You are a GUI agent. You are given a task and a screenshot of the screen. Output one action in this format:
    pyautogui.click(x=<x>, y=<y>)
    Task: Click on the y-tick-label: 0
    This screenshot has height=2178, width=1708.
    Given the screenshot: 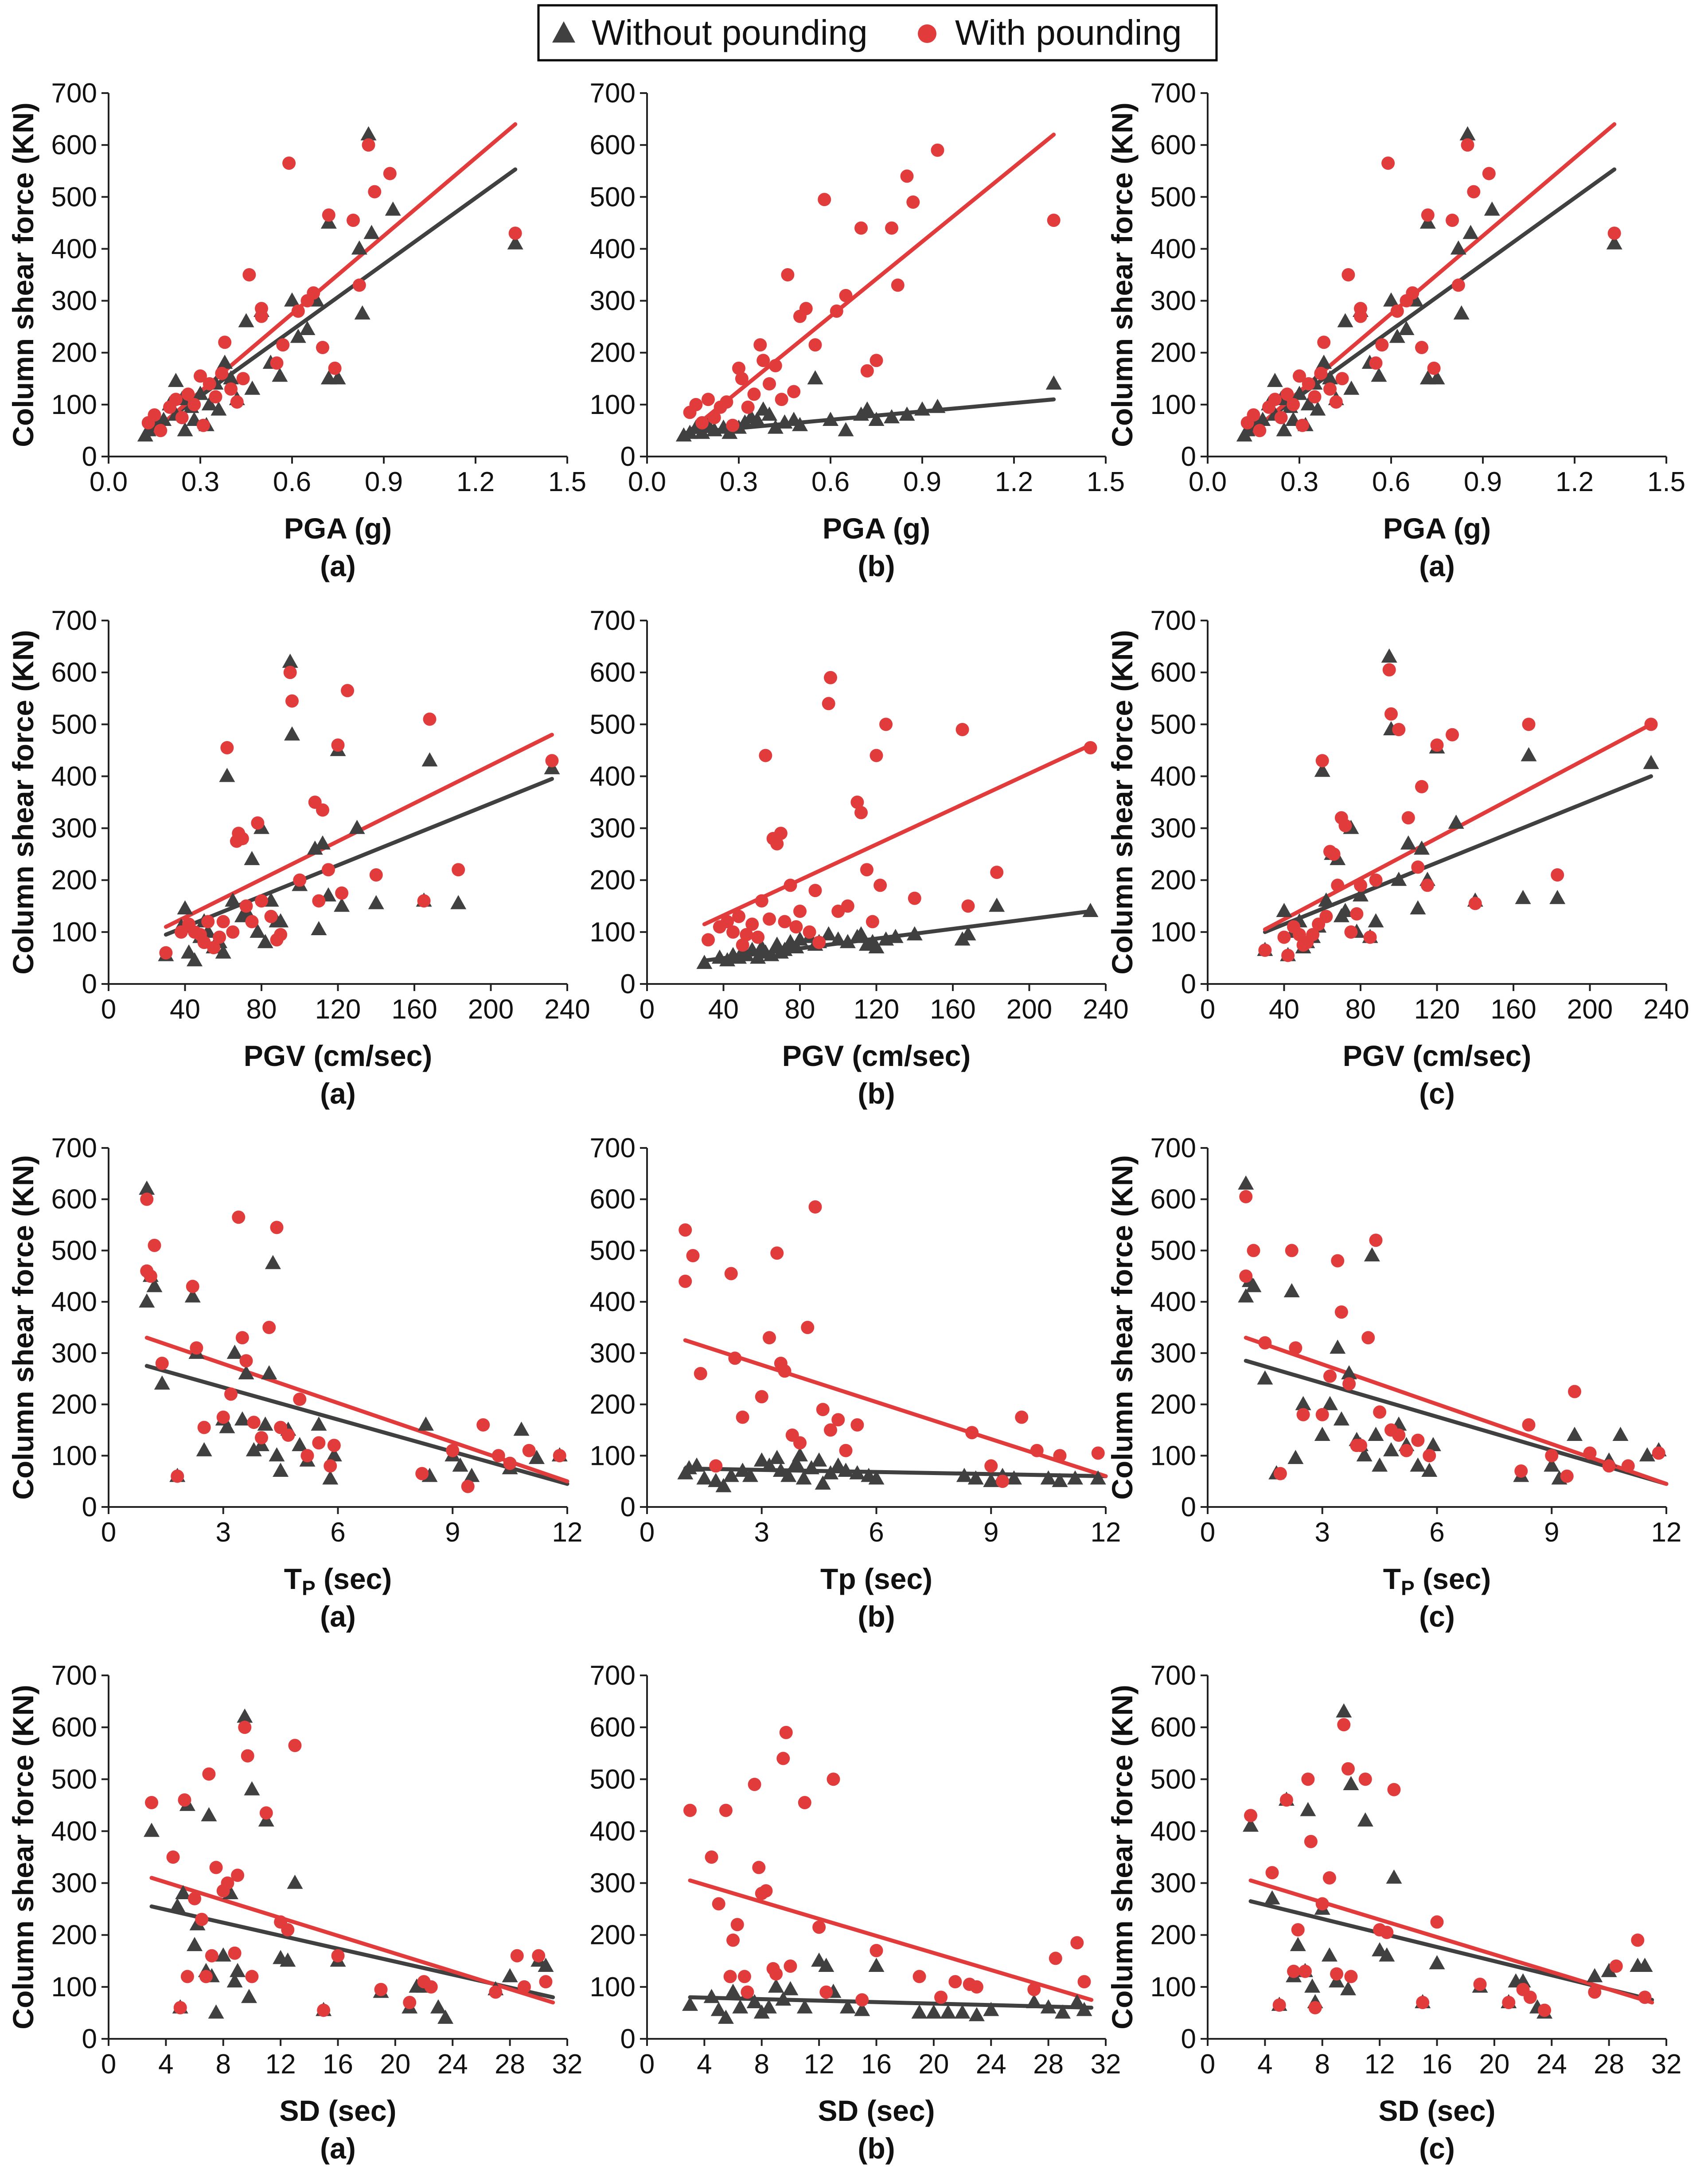 What is the action you would take?
    pyautogui.click(x=628, y=2039)
    